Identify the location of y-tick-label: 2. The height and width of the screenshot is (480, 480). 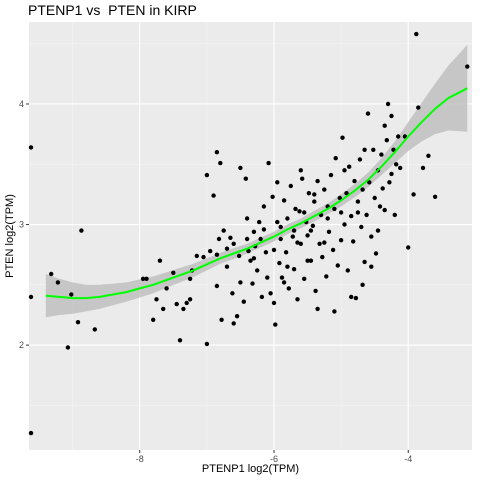
(21, 345).